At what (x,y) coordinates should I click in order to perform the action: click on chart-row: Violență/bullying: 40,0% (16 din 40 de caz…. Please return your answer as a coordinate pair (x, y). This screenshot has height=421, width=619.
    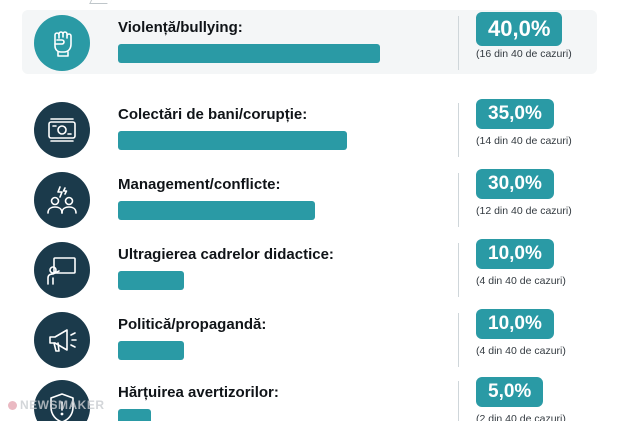
    Looking at the image, I should click on (309, 42).